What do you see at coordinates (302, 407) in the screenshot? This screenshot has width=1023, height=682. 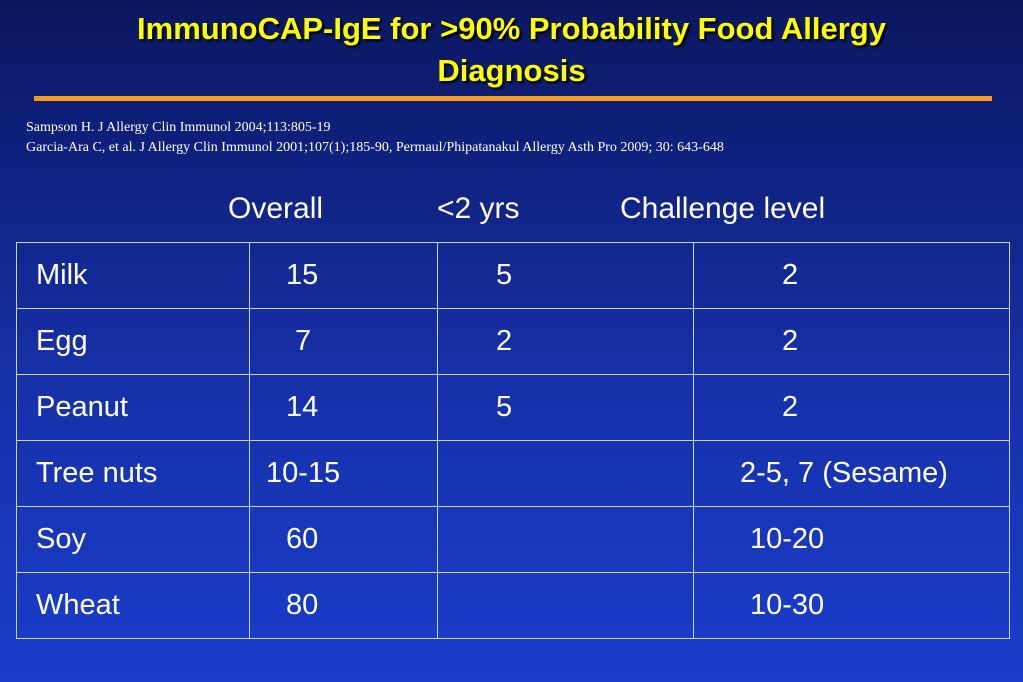 I see `overall-value: 14` at bounding box center [302, 407].